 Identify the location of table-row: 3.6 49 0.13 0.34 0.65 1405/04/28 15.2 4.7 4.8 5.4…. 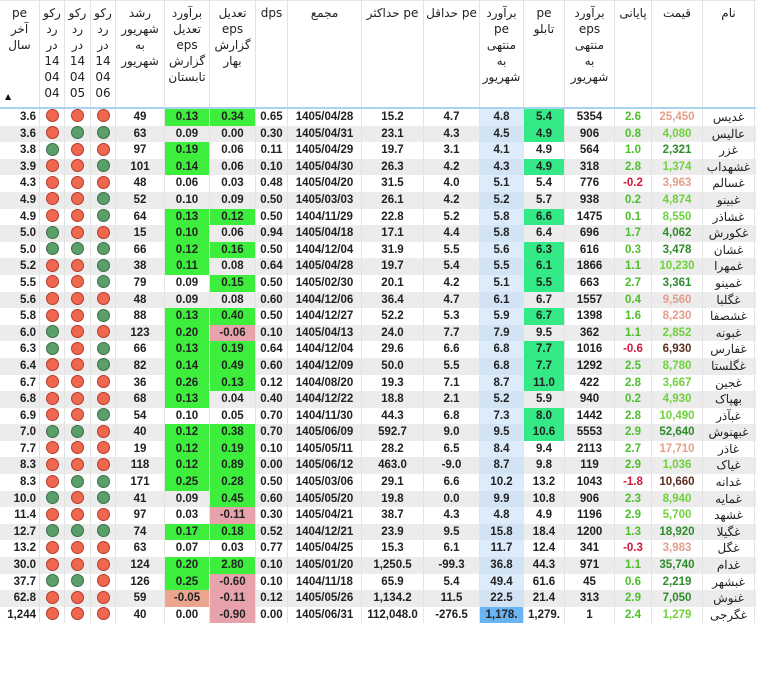
(378, 117).